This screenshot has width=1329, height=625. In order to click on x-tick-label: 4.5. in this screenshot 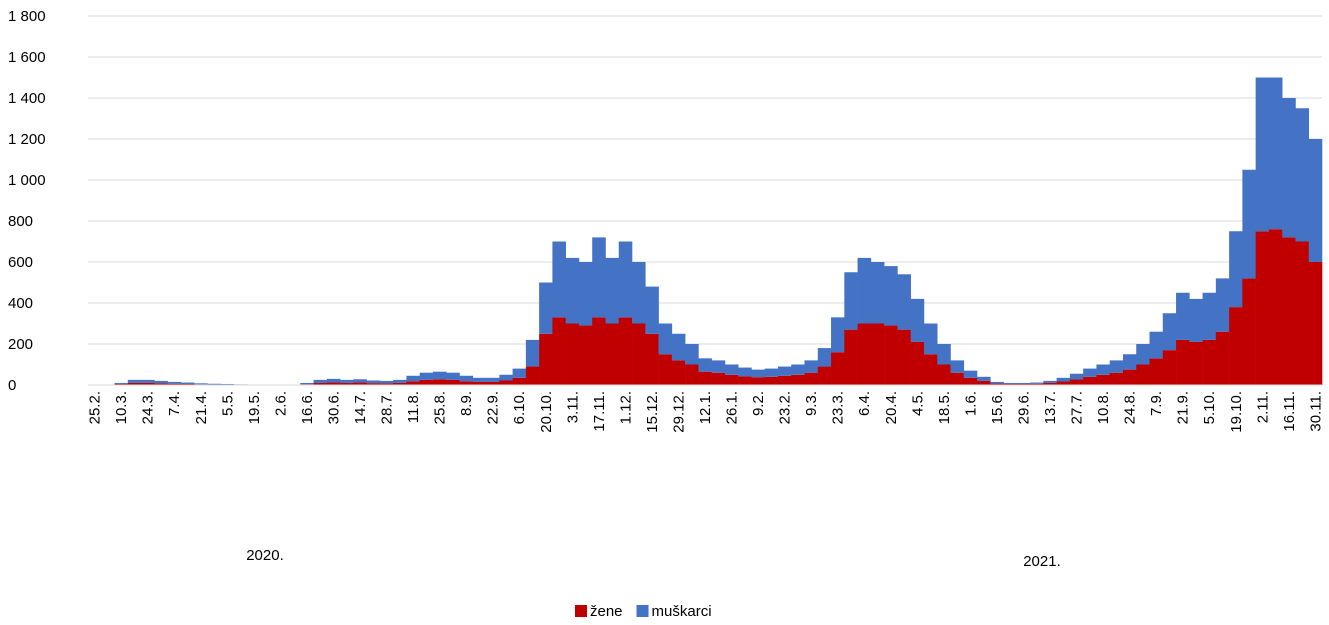, I will do `click(917, 403)`.